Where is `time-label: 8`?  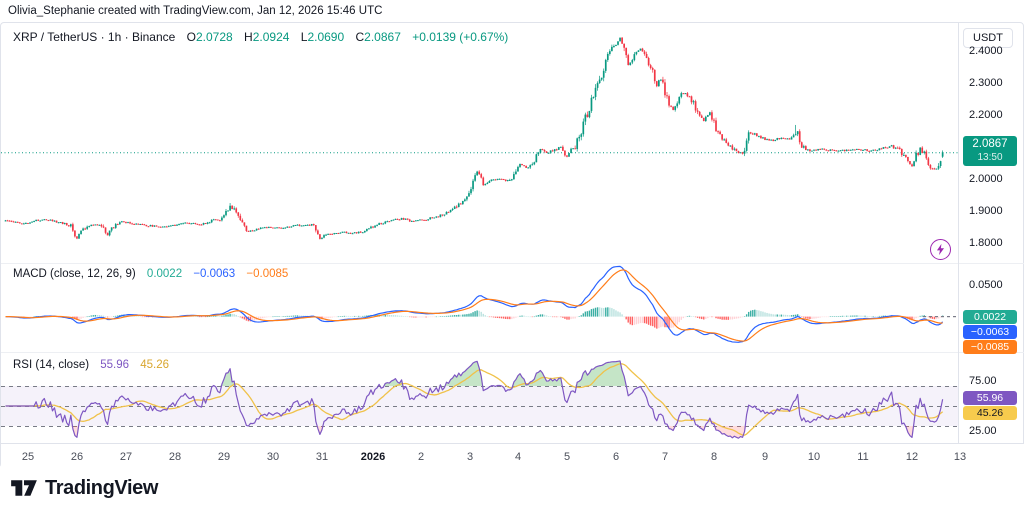
time-label: 8 is located at coordinates (714, 457).